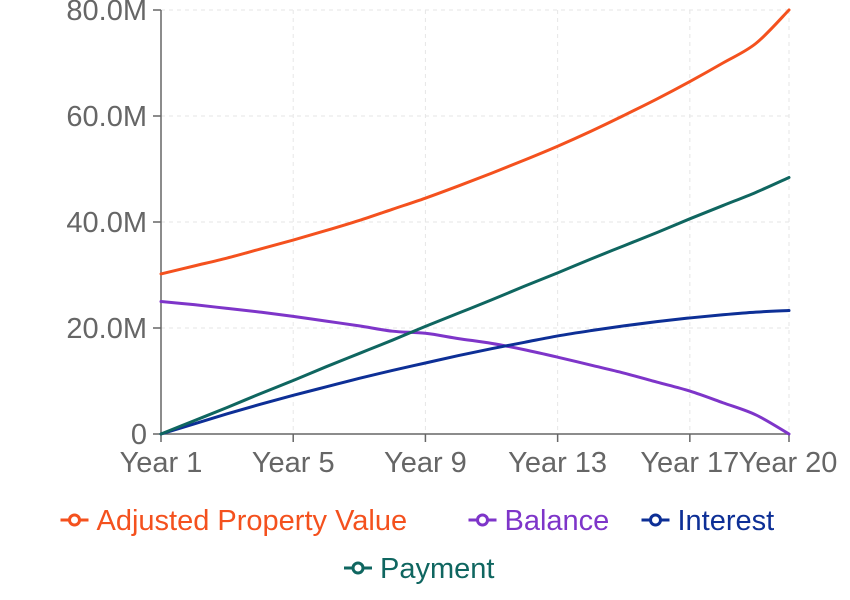 This screenshot has width=850, height=600. I want to click on y-tick-label: 40.0M, so click(106, 223).